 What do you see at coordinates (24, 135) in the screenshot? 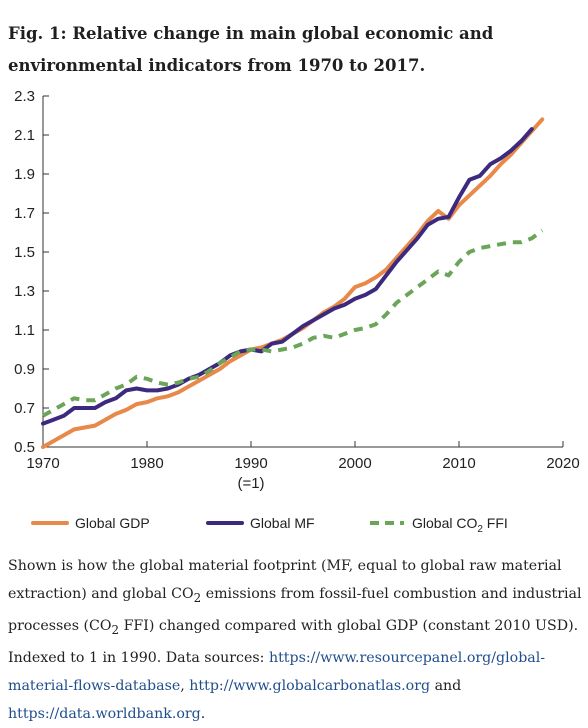
I see `y-tick-label: 2.1` at bounding box center [24, 135].